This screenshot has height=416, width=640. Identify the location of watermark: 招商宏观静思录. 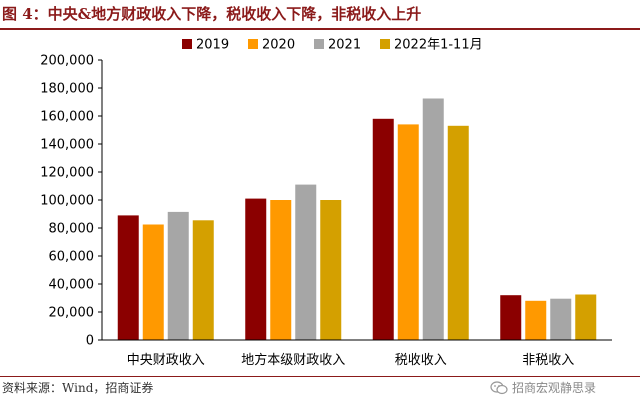
(543, 389).